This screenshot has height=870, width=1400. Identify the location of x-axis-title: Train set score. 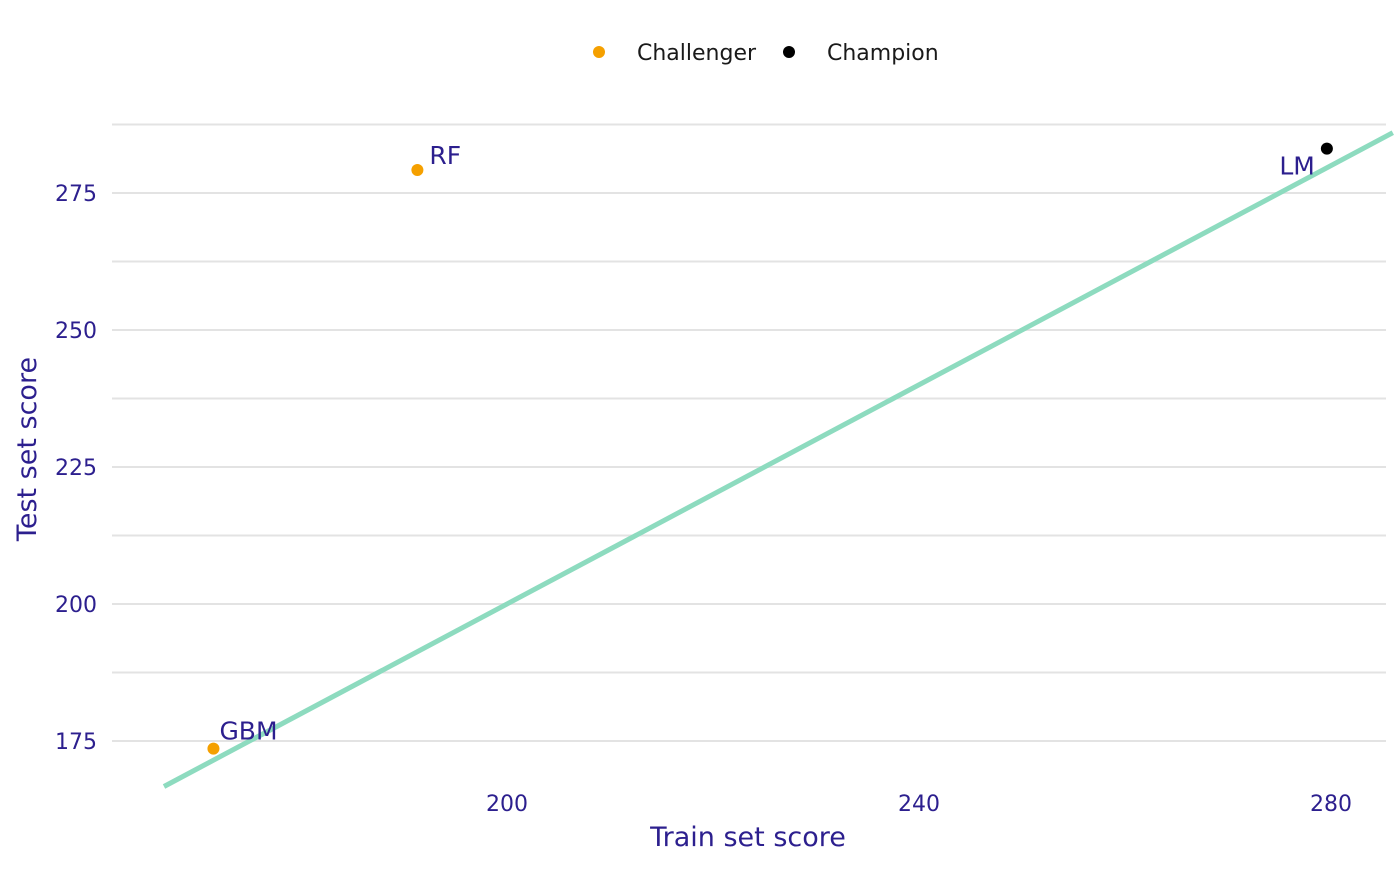
(747, 837).